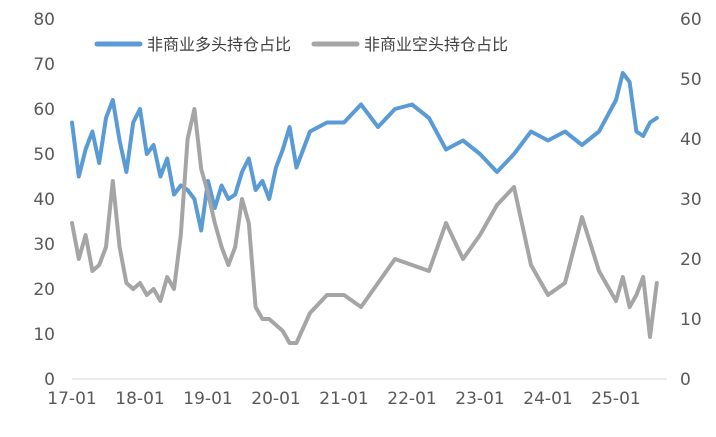 This screenshot has height=437, width=716. Describe the element at coordinates (691, 320) in the screenshot. I see `y-right-tick-label: 10` at that location.